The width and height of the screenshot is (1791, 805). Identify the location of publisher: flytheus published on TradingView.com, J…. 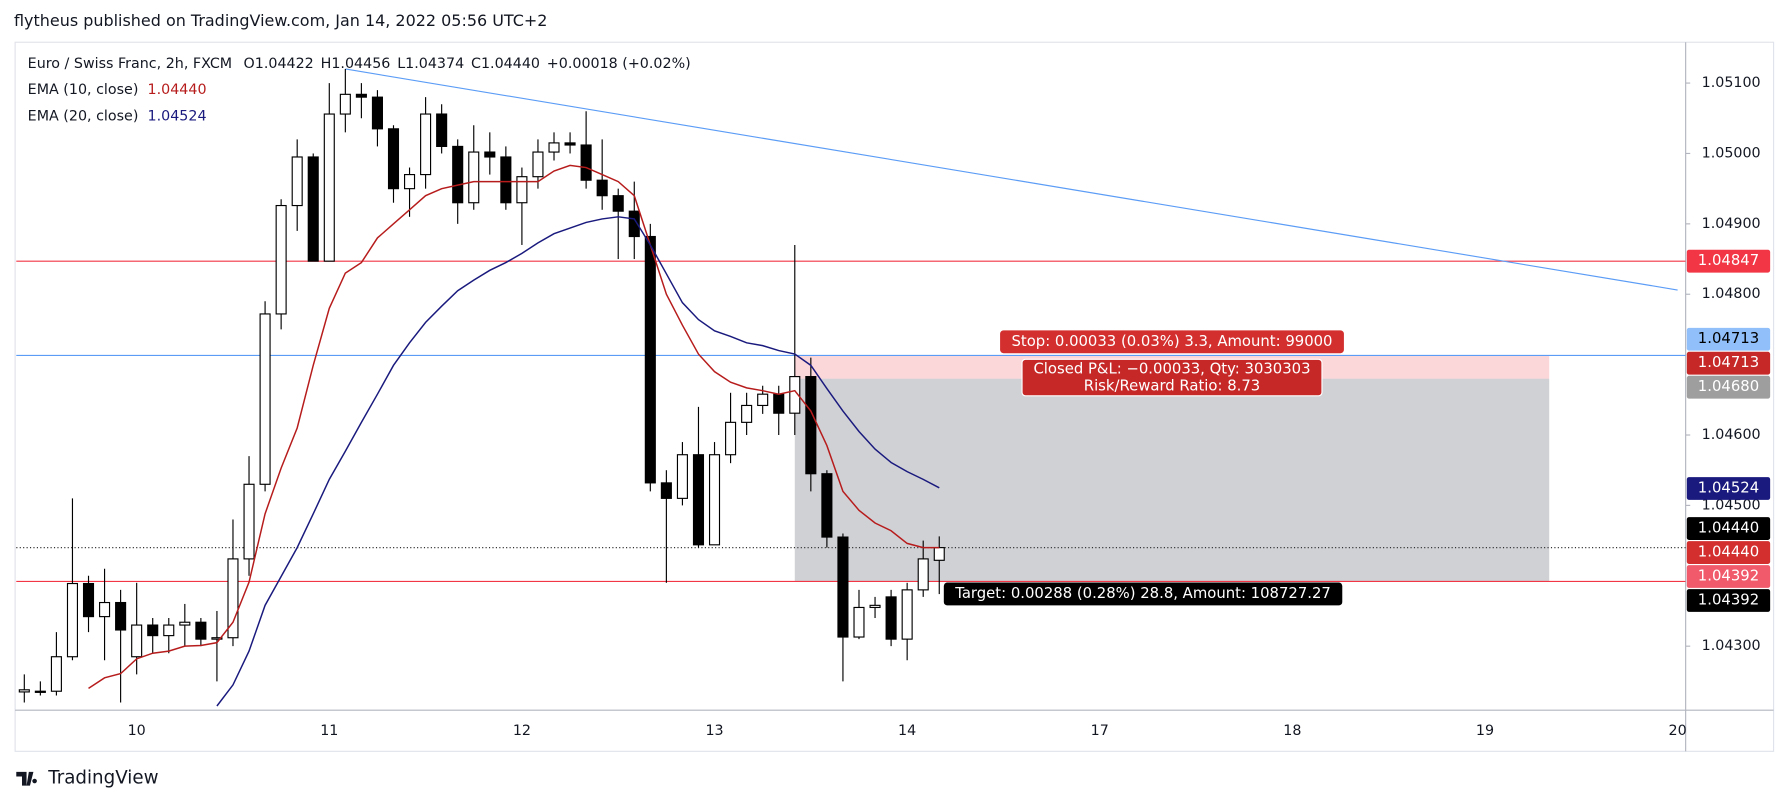
(280, 20).